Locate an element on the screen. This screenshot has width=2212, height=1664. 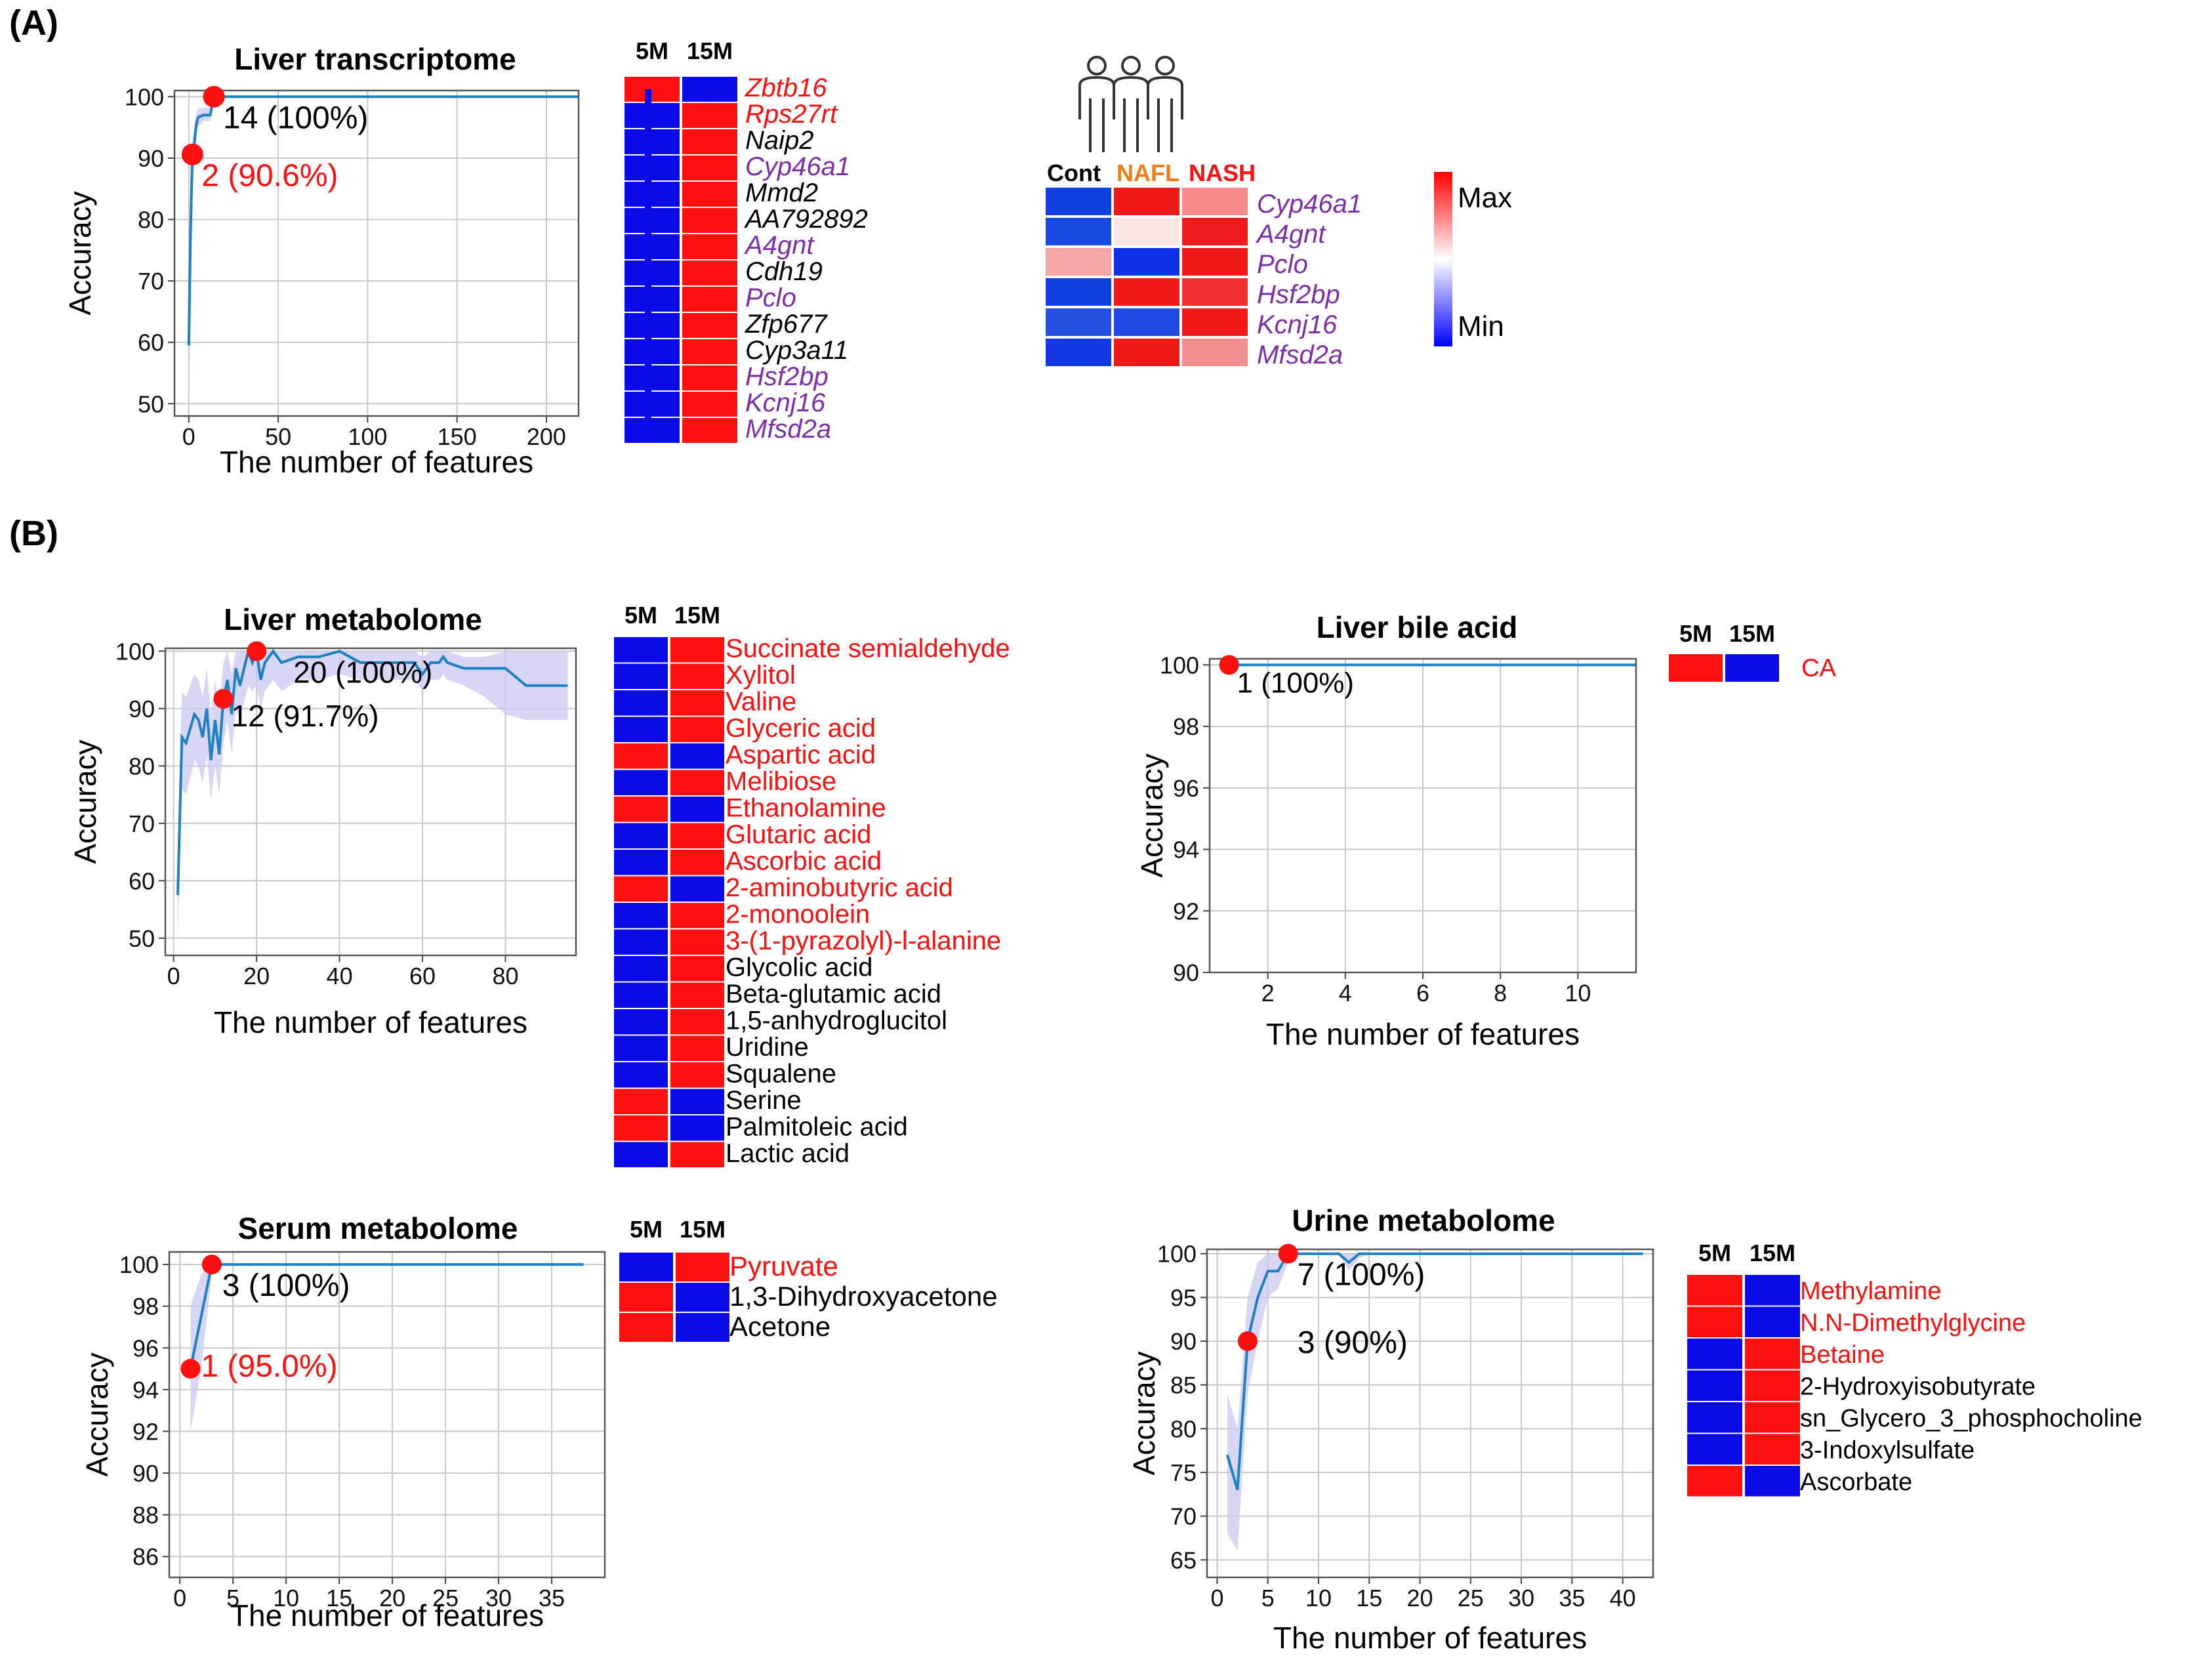
chart-title: Urine metabolome is located at coordinates (1423, 1220).